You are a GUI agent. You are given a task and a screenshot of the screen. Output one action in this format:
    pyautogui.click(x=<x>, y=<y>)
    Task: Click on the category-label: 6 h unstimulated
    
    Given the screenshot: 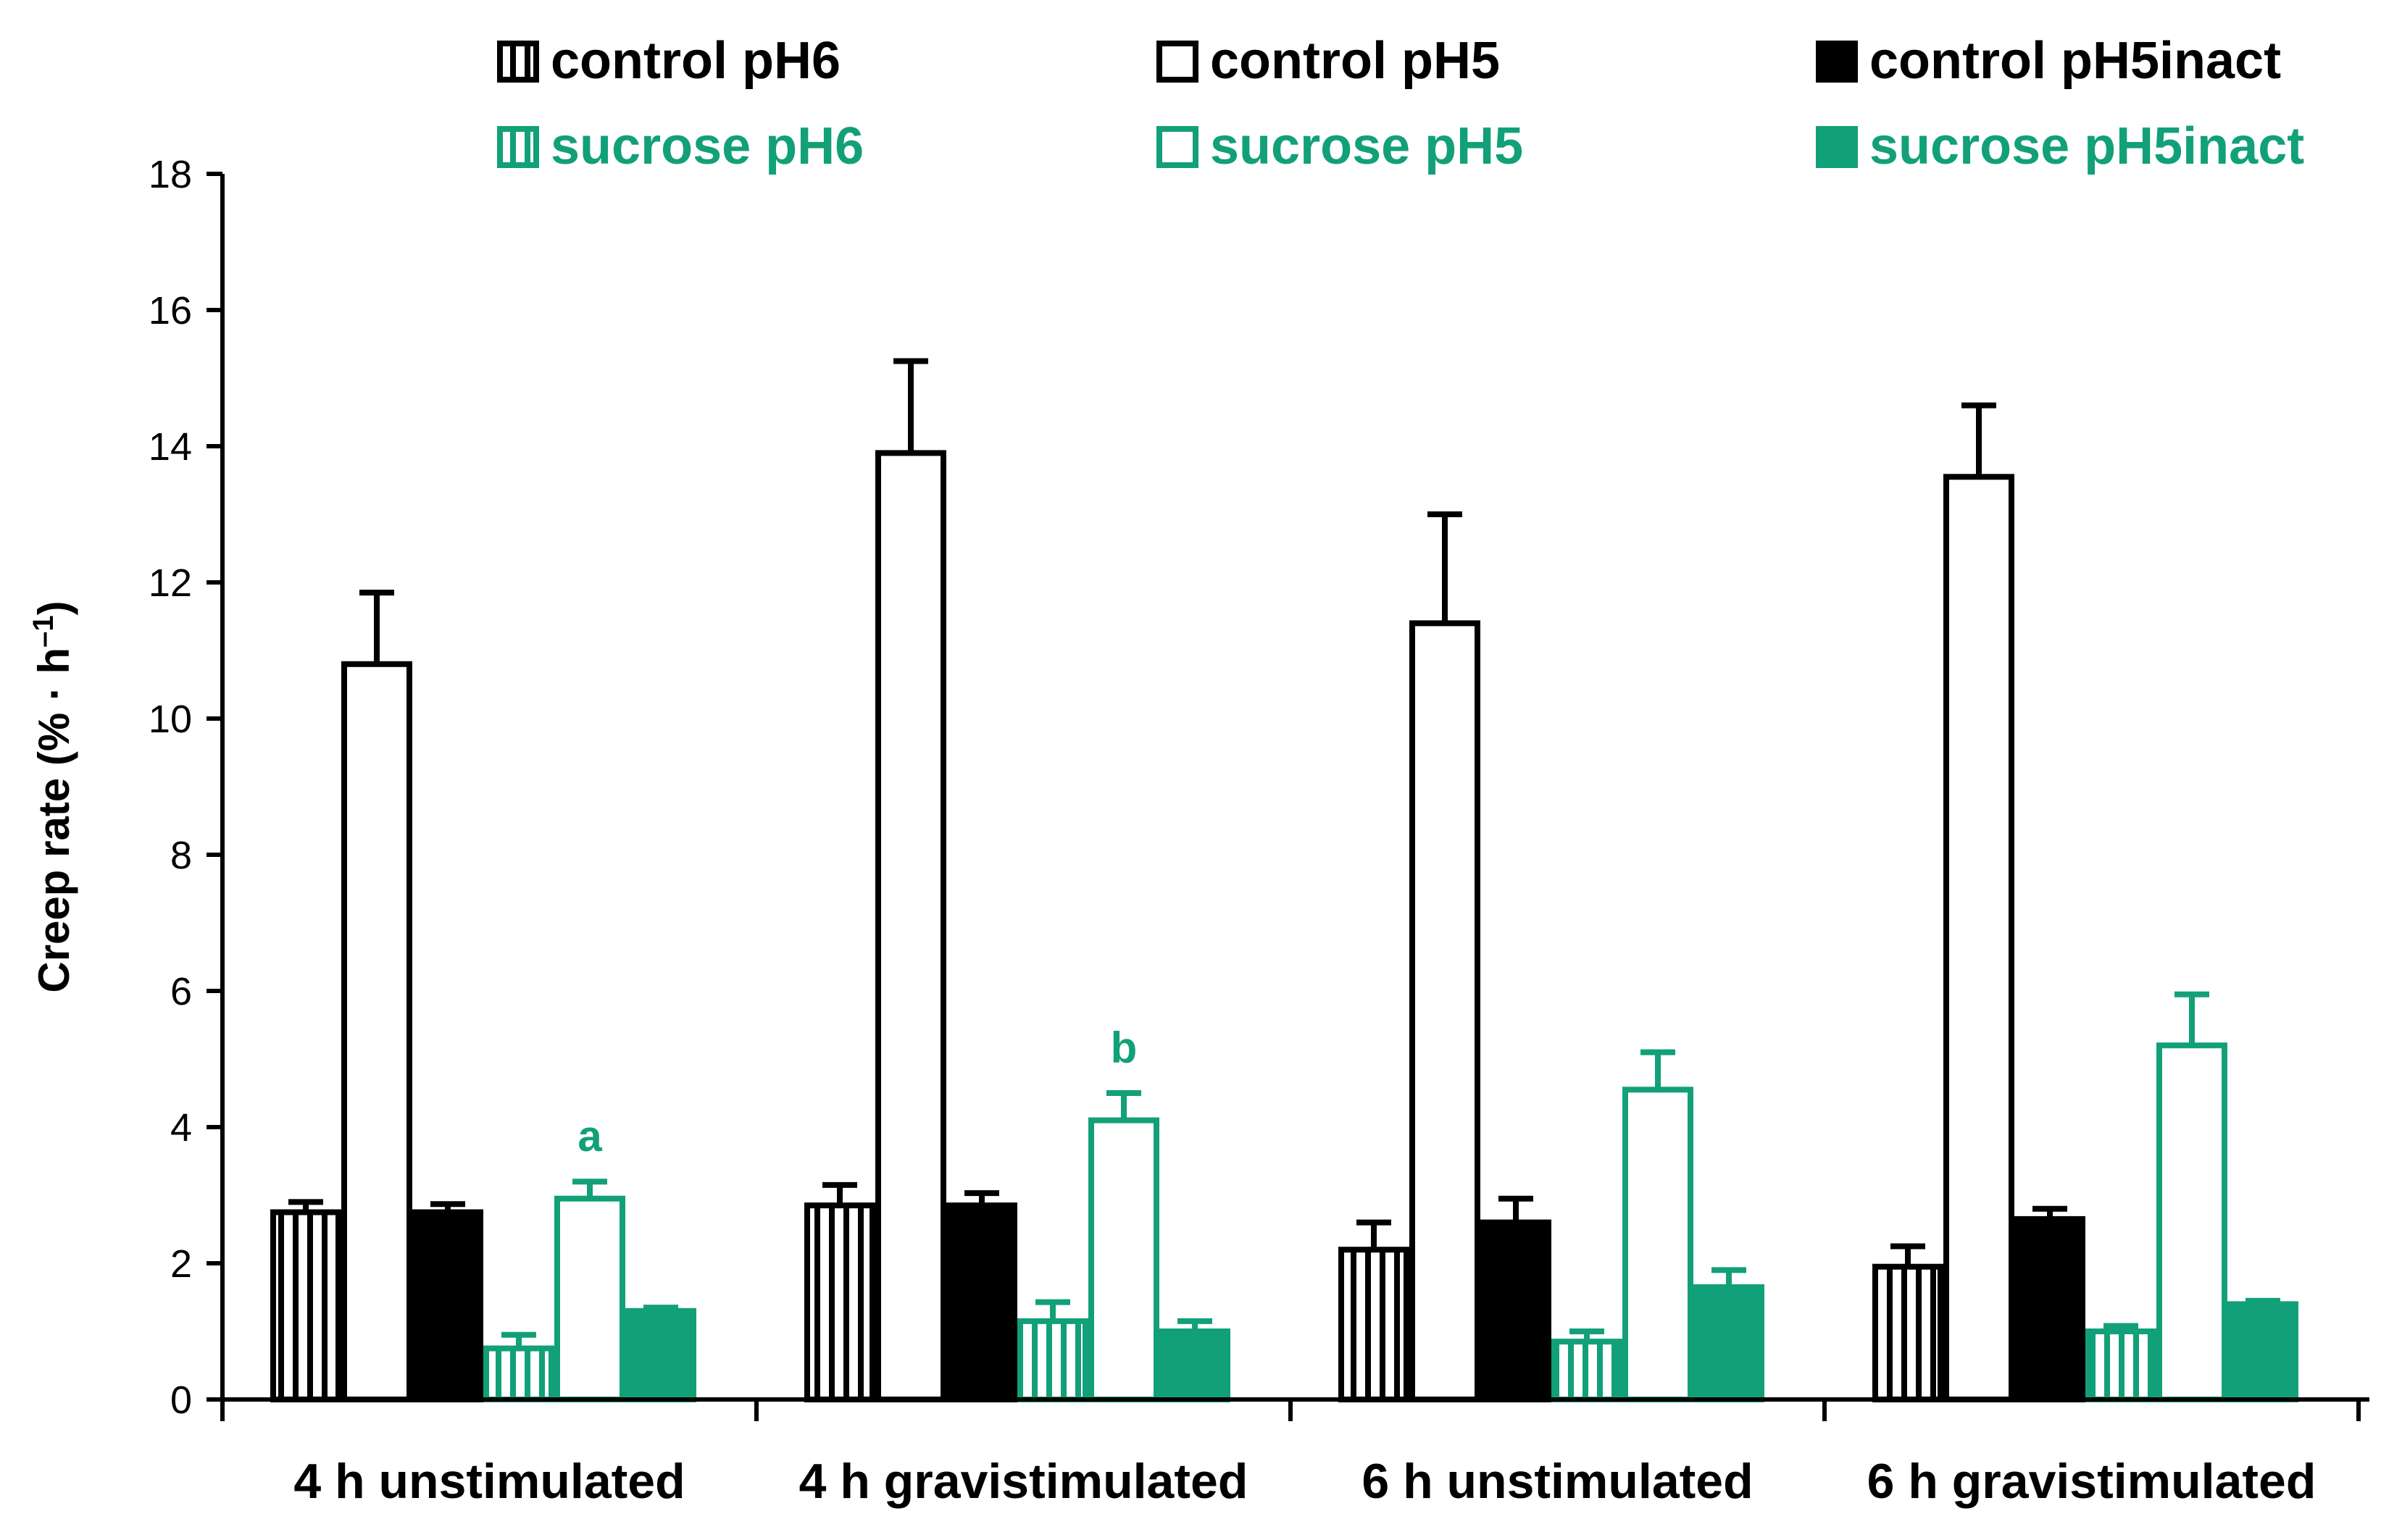 What is the action you would take?
    pyautogui.click(x=1557, y=1481)
    